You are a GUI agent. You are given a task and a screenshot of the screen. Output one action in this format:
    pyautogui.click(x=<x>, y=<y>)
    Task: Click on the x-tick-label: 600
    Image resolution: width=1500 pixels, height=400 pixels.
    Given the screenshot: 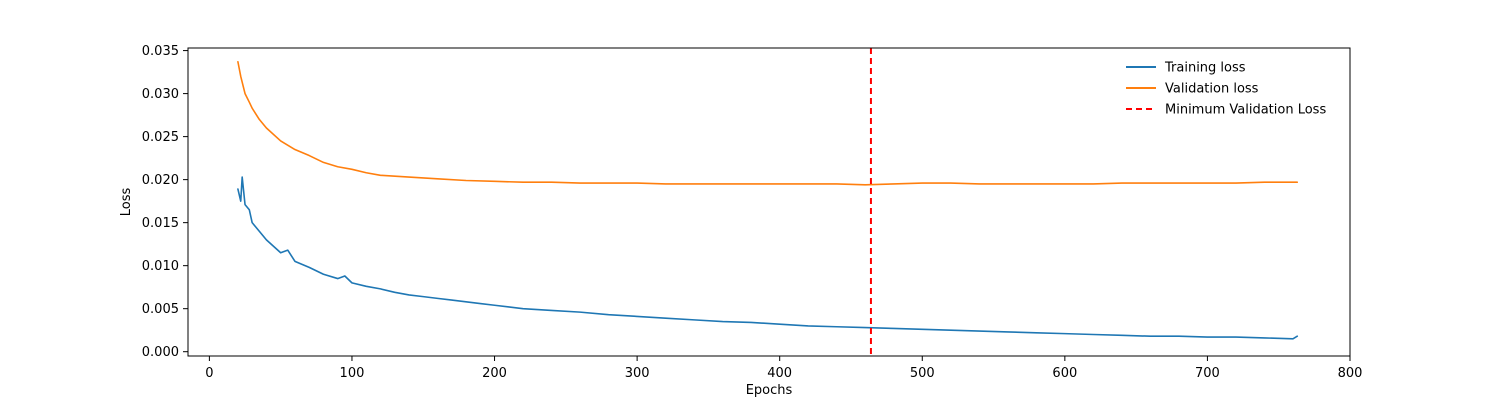 What is the action you would take?
    pyautogui.click(x=1064, y=373)
    